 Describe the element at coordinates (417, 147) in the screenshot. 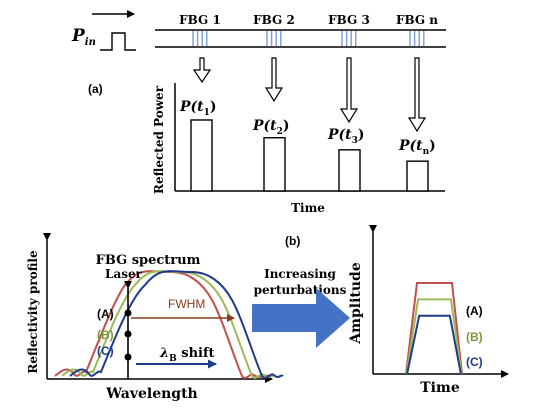

I see `reflection-label-n: P(tn)` at that location.